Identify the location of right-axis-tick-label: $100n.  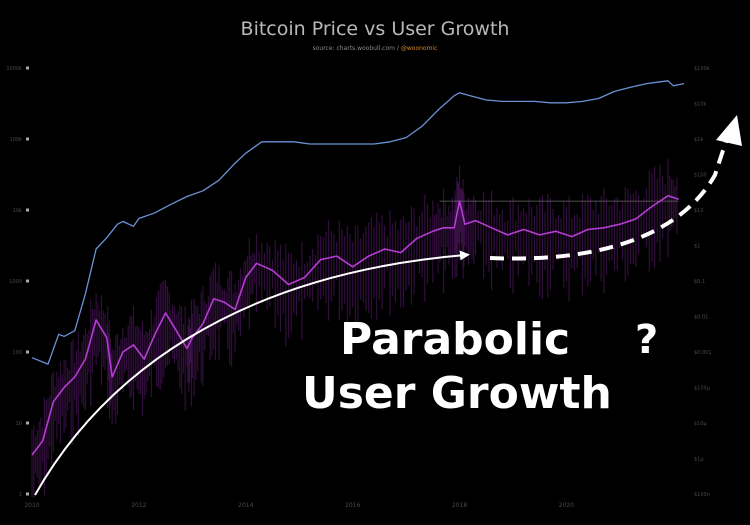
(702, 495).